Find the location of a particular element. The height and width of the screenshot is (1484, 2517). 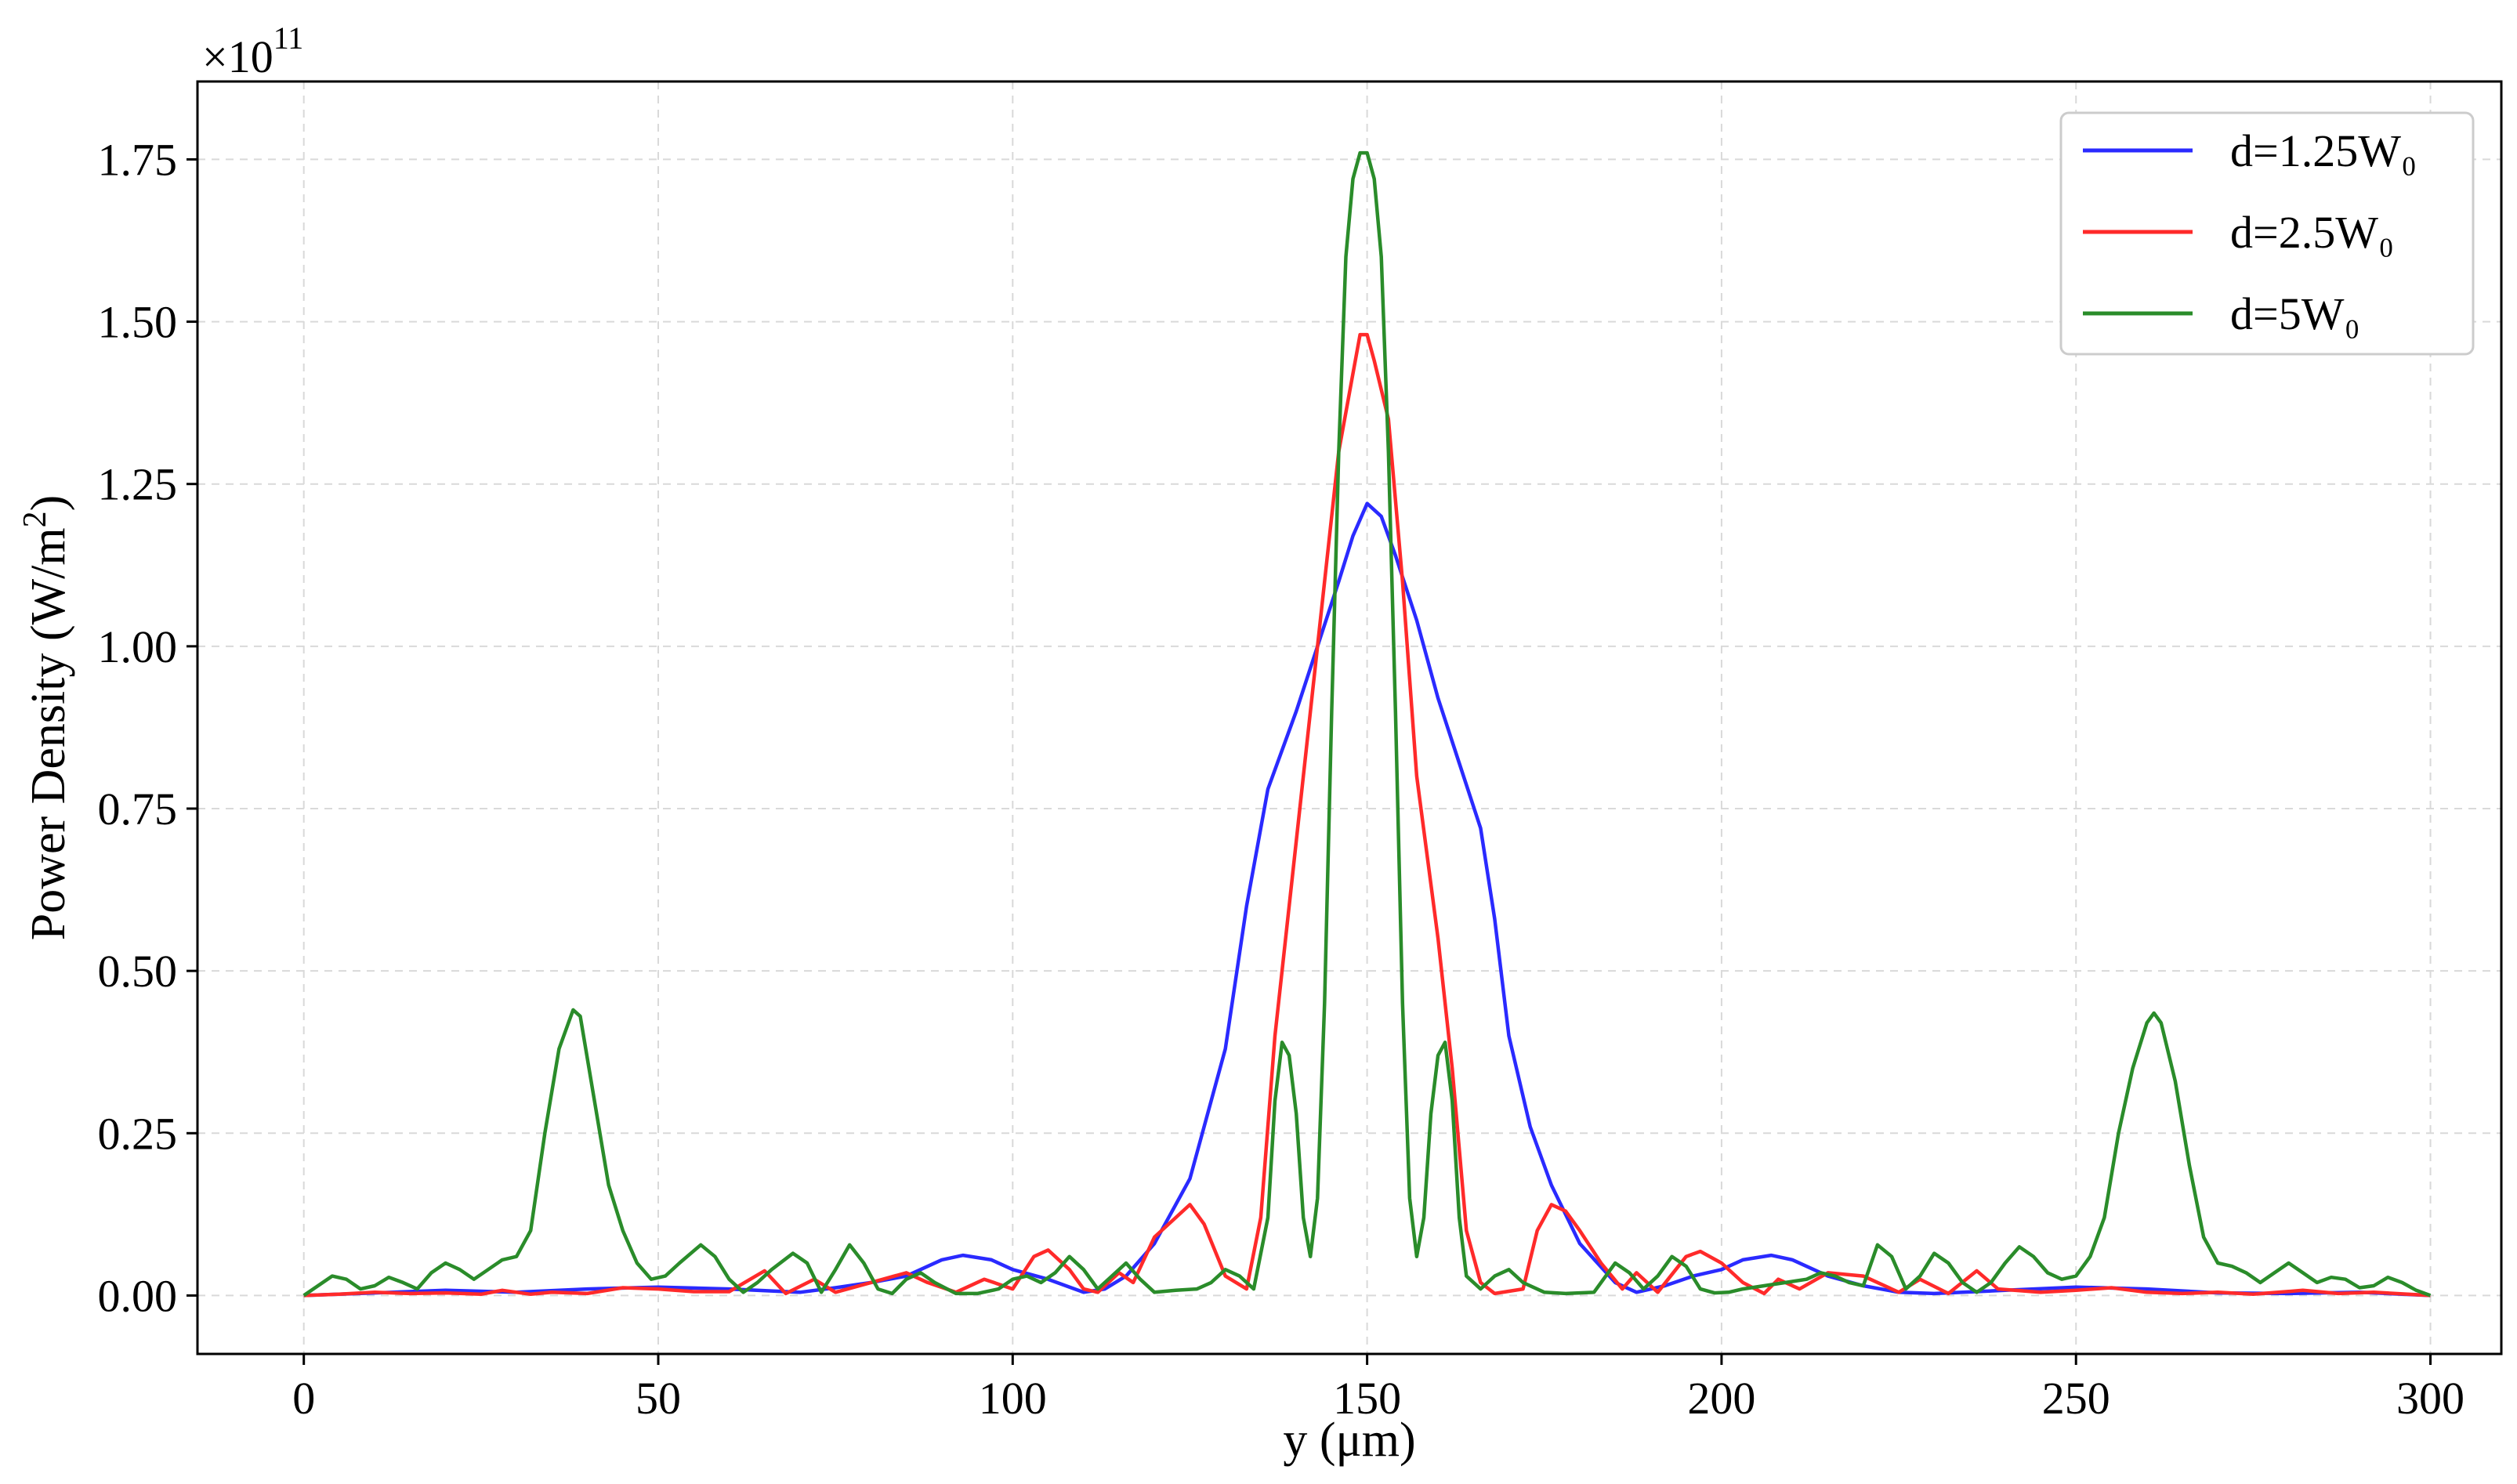

y-axis-title-close: ) is located at coordinates (48, 504).